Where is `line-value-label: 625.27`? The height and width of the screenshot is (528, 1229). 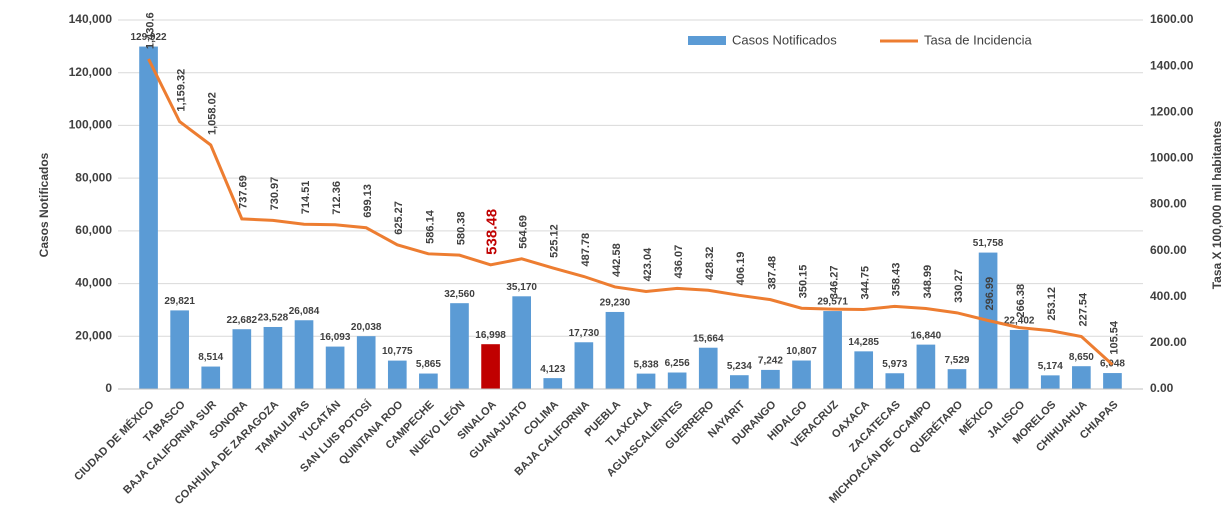
line-value-label: 625.27 is located at coordinates (399, 218).